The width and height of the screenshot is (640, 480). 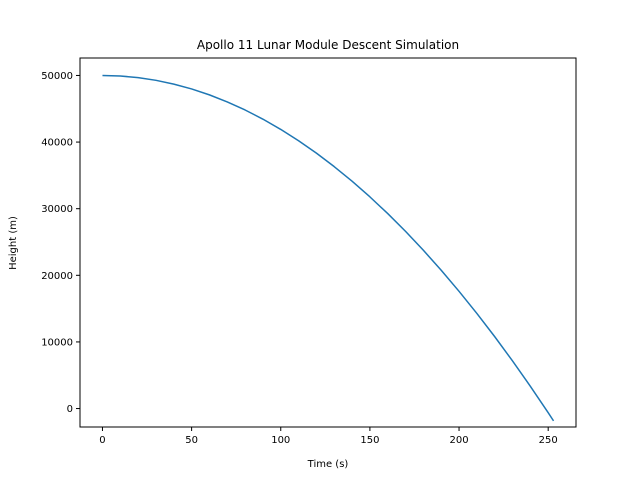 What do you see at coordinates (458, 440) in the screenshot?
I see `x-tick-label: 200` at bounding box center [458, 440].